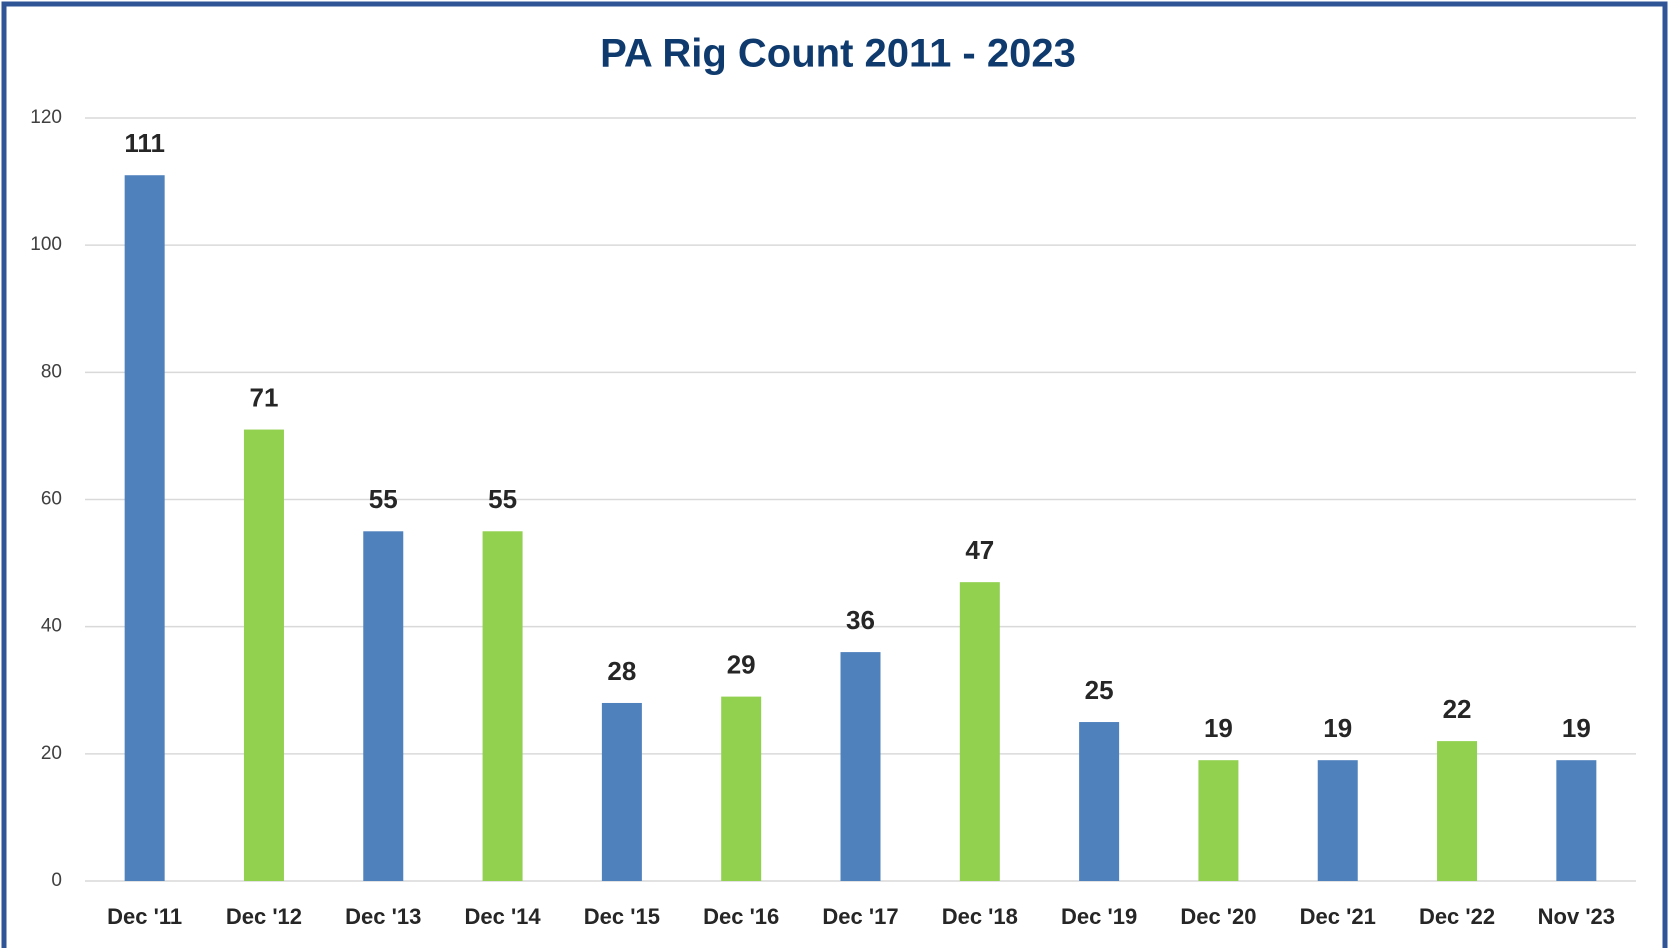 The width and height of the screenshot is (1669, 948). Describe the element at coordinates (264, 397) in the screenshot. I see `data-label: 71` at that location.